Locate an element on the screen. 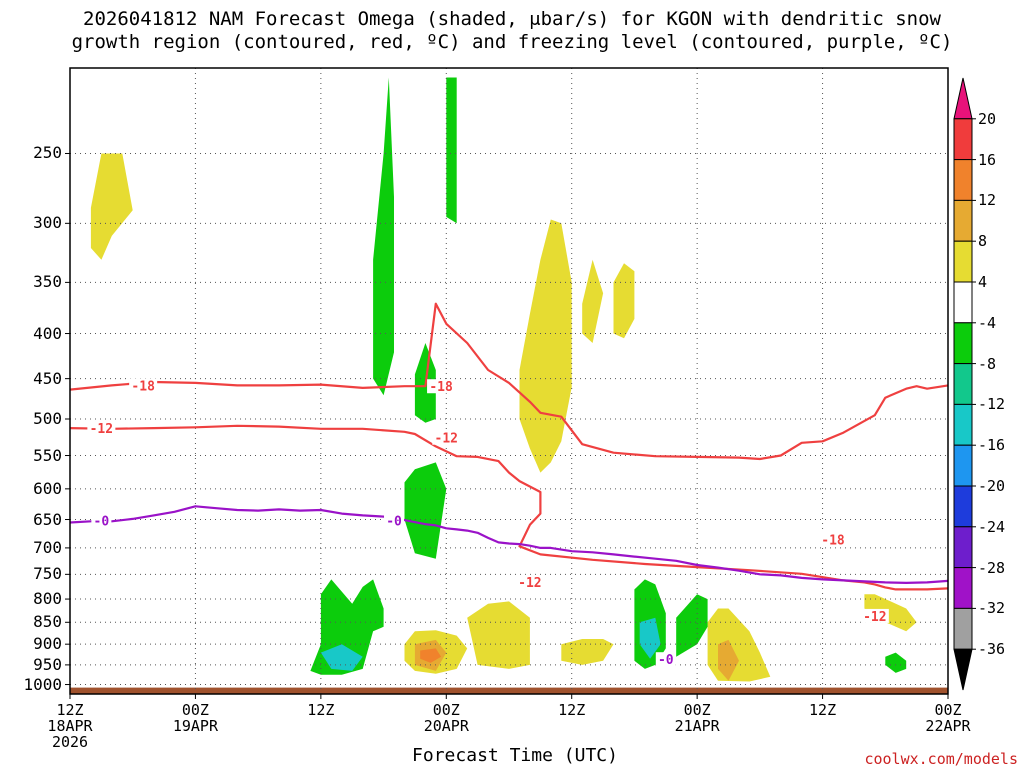  x-tick-label-line: 18APR is located at coordinates (70, 726).